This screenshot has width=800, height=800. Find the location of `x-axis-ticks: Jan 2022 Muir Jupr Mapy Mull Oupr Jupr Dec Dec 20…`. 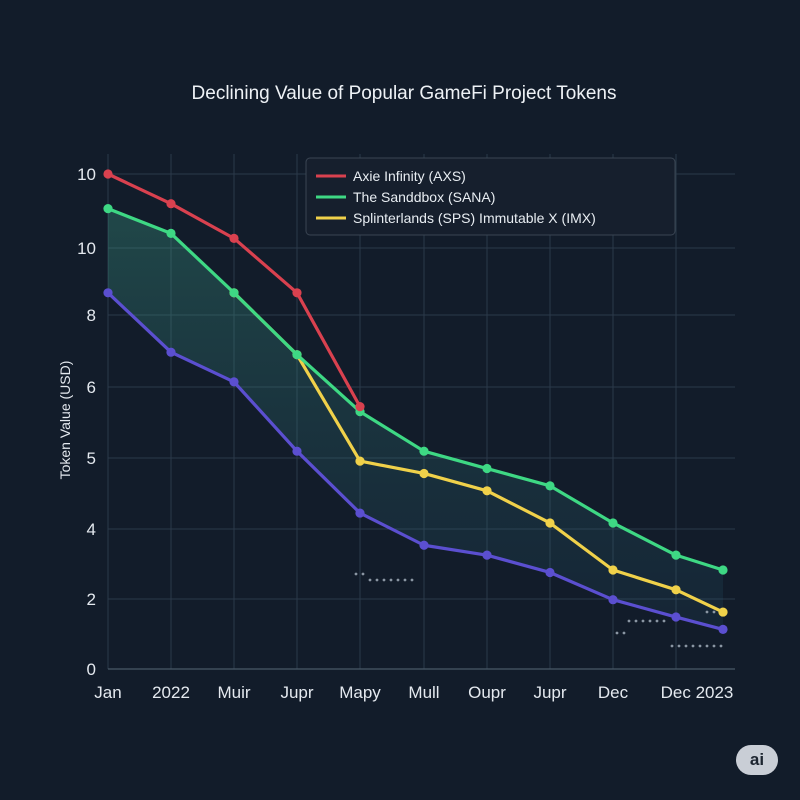

x-axis-ticks: Jan 2022 Muir Jupr Mapy Mull Oupr Jupr Dec Dec 20… is located at coordinates (413, 692).